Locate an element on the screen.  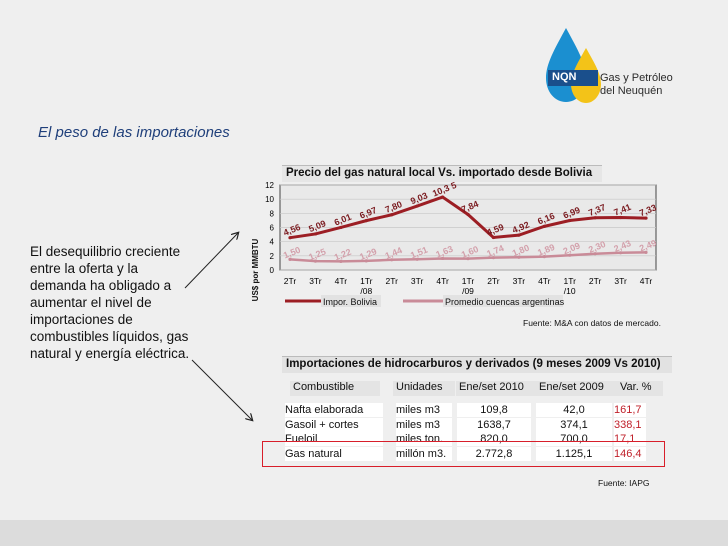
y-axis-label: US$ por MMBTU is located at coordinates (255, 269).